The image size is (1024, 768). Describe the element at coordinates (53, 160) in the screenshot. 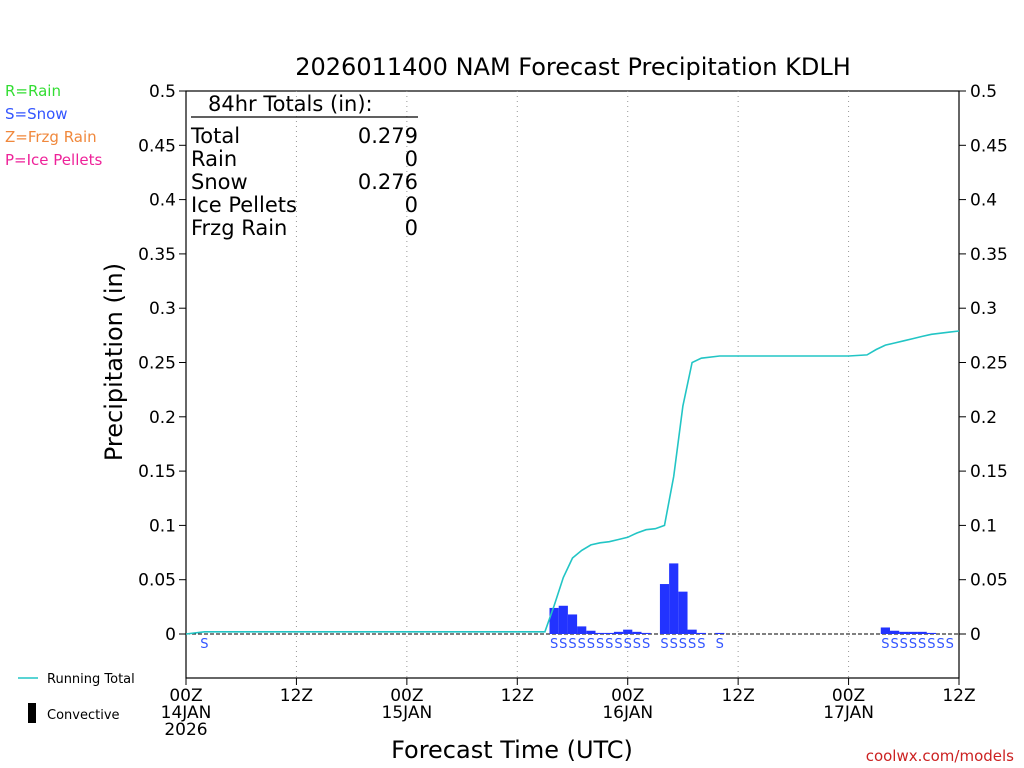

I see `precip-type-legend-item: P=Ice Pellets` at that location.